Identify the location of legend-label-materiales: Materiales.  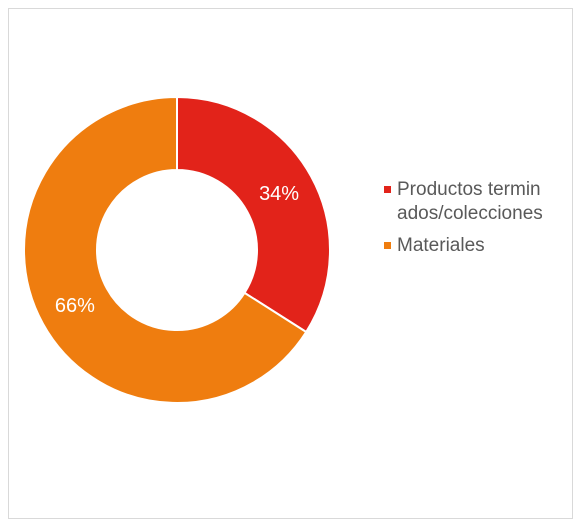
(441, 245).